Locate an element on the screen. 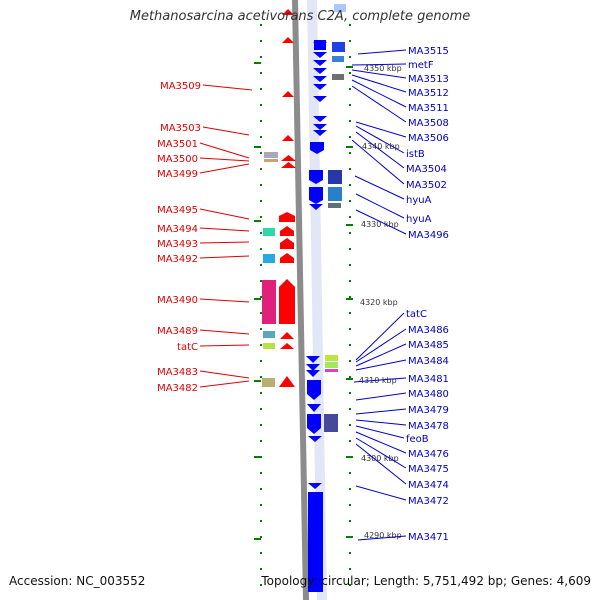 Image resolution: width=600 pixels, height=600 pixels. kbp-marker-label: 4300 kbp is located at coordinates (380, 458).